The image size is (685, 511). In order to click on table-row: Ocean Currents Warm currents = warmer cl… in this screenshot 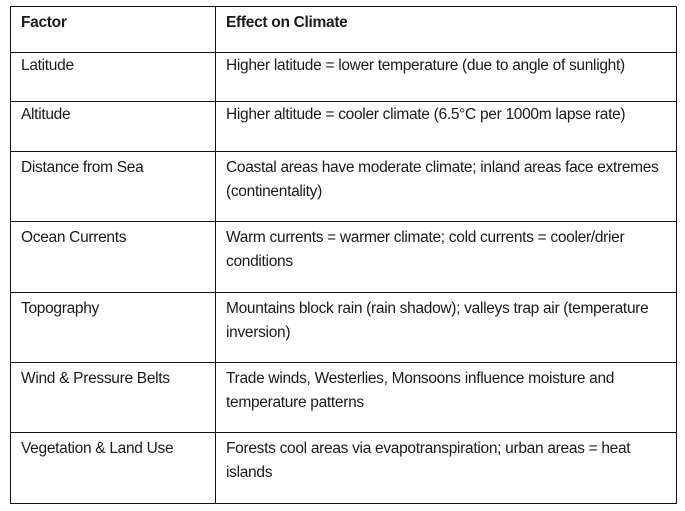, I will do `click(343, 257)`.